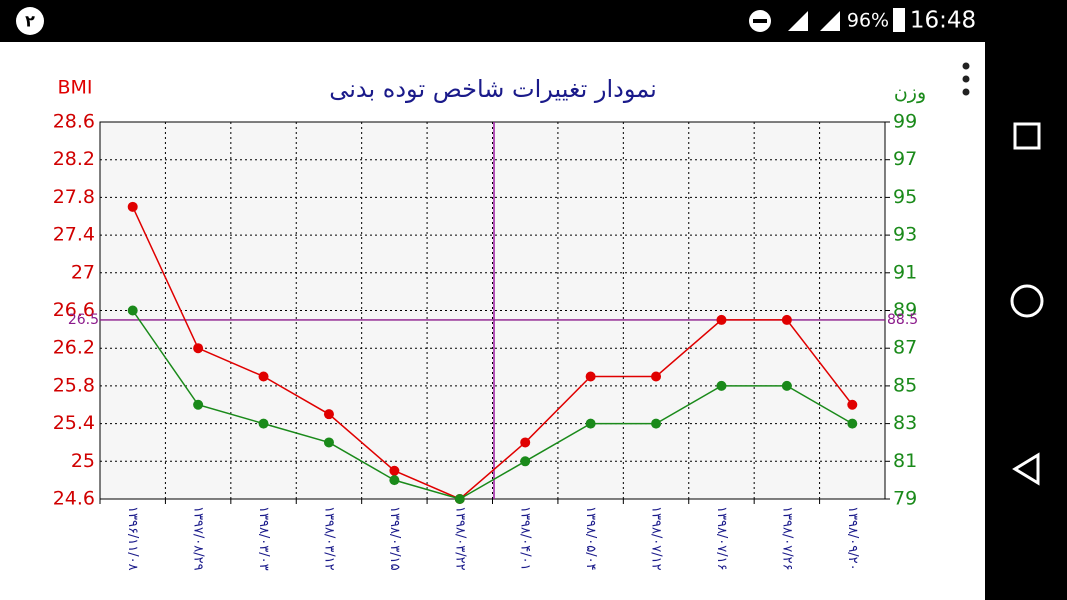 The height and width of the screenshot is (600, 1067). I want to click on reference-label-y2: 88.5, so click(902, 320).